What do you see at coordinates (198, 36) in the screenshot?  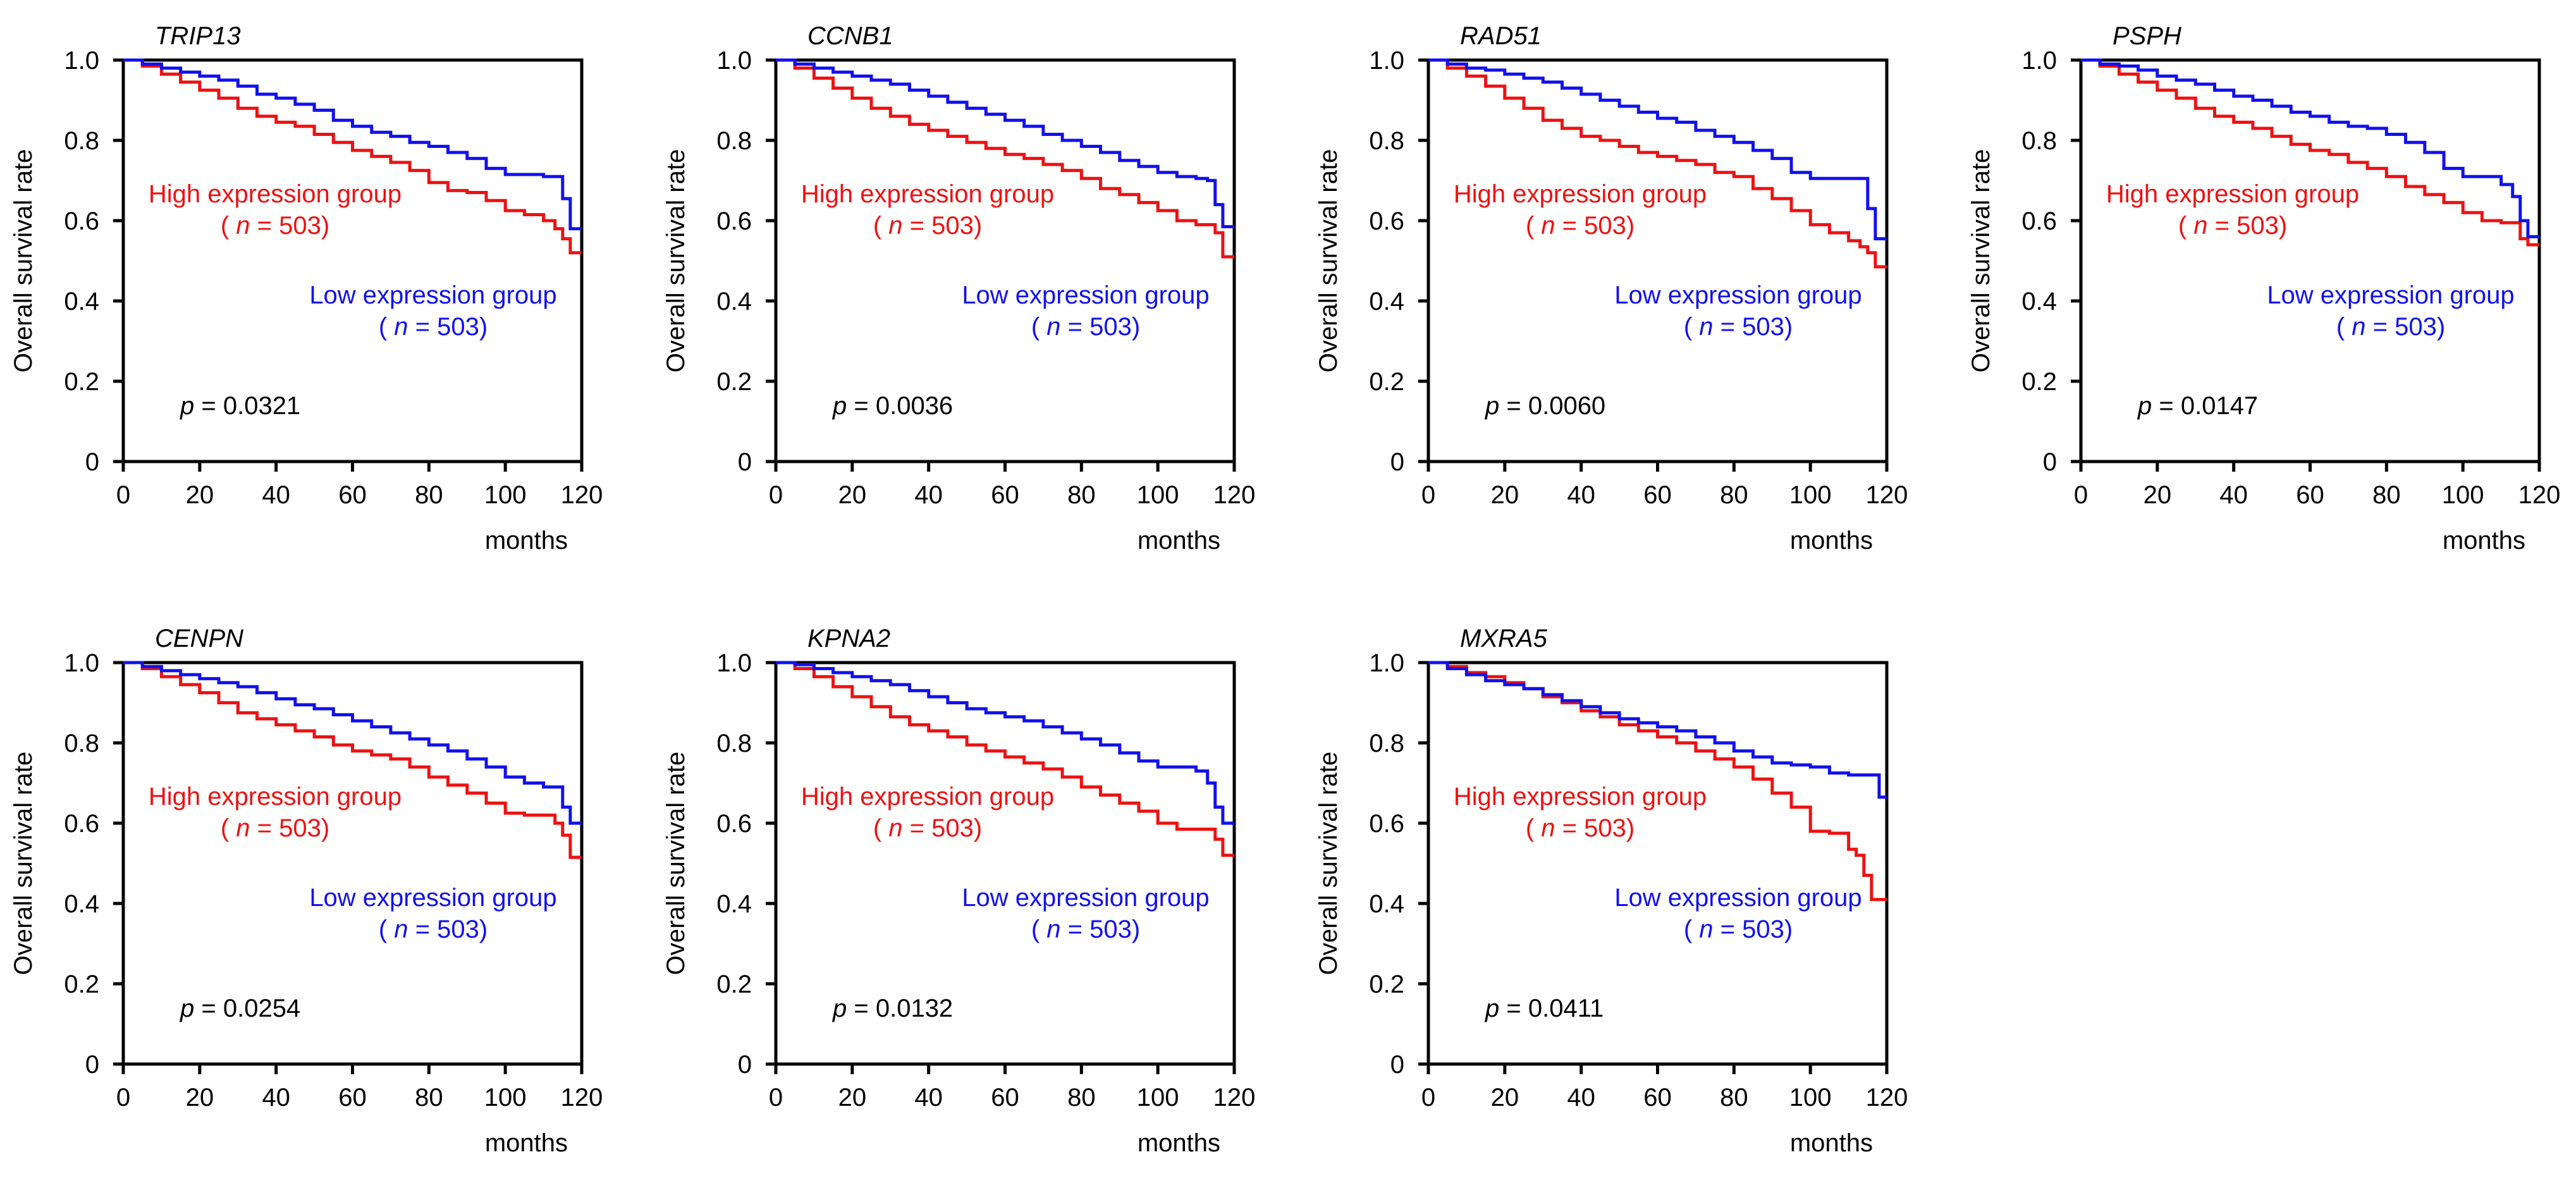 I see `panel-title: TRIP13` at bounding box center [198, 36].